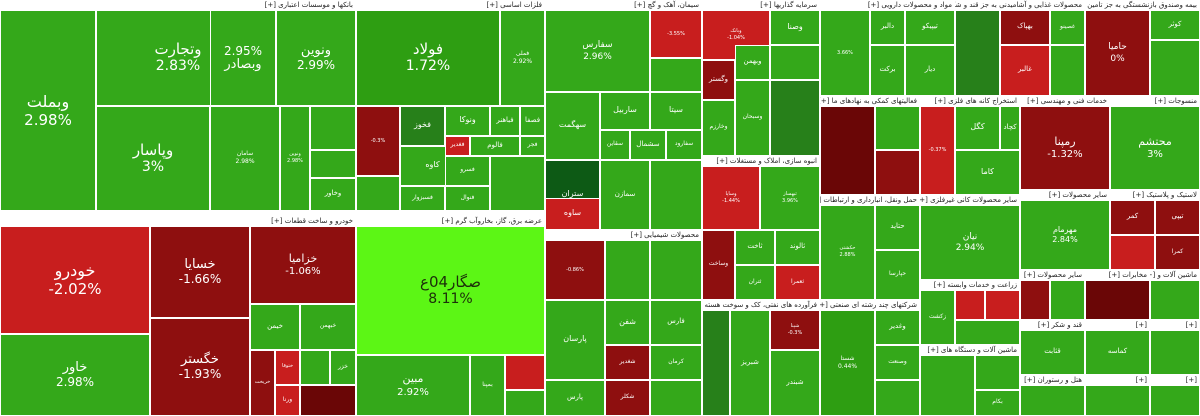  What do you see at coordinates (870, 101) in the screenshot?
I see `sector-header: فعالیتهای کمکی به نهادهای ما [+]` at bounding box center [870, 101].